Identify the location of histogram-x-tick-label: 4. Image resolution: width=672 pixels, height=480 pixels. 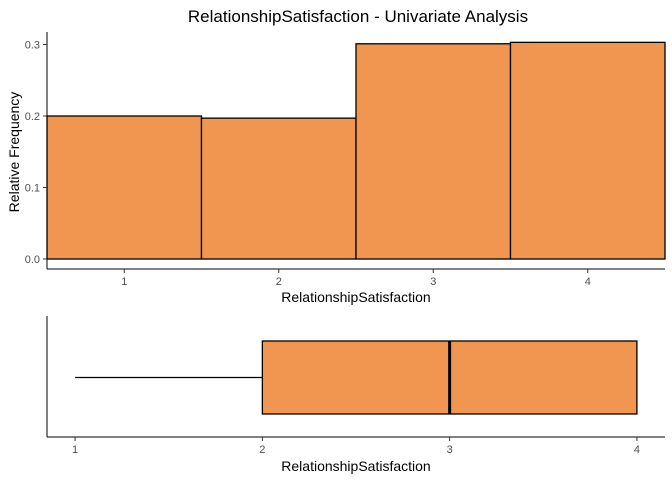
(588, 282).